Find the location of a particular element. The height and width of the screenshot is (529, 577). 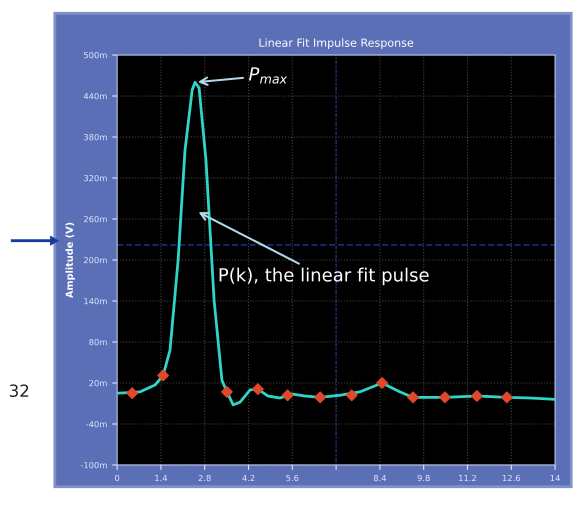

y-tick-label: 320m is located at coordinates (95, 178).